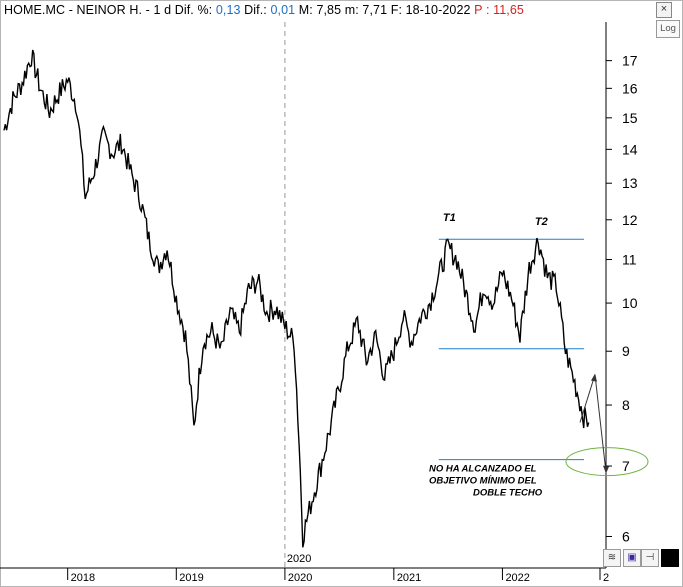  What do you see at coordinates (650, 558) in the screenshot?
I see `pin-icon: ⊣` at bounding box center [650, 558].